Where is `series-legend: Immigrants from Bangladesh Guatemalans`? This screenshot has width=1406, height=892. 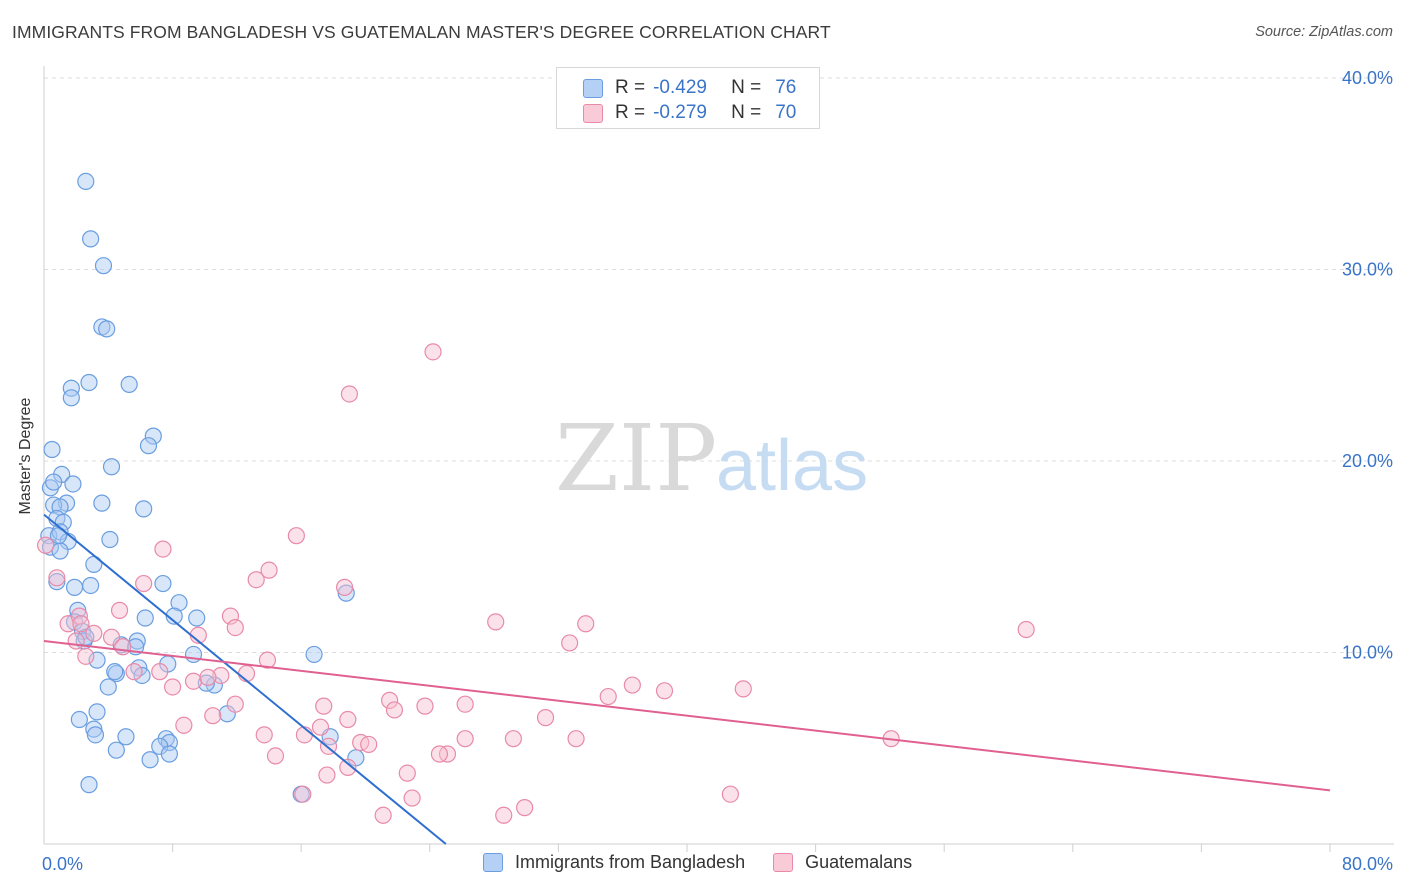
series-legend: Immigrants from Bangladesh Guatemalans is located at coordinates (711, 862).